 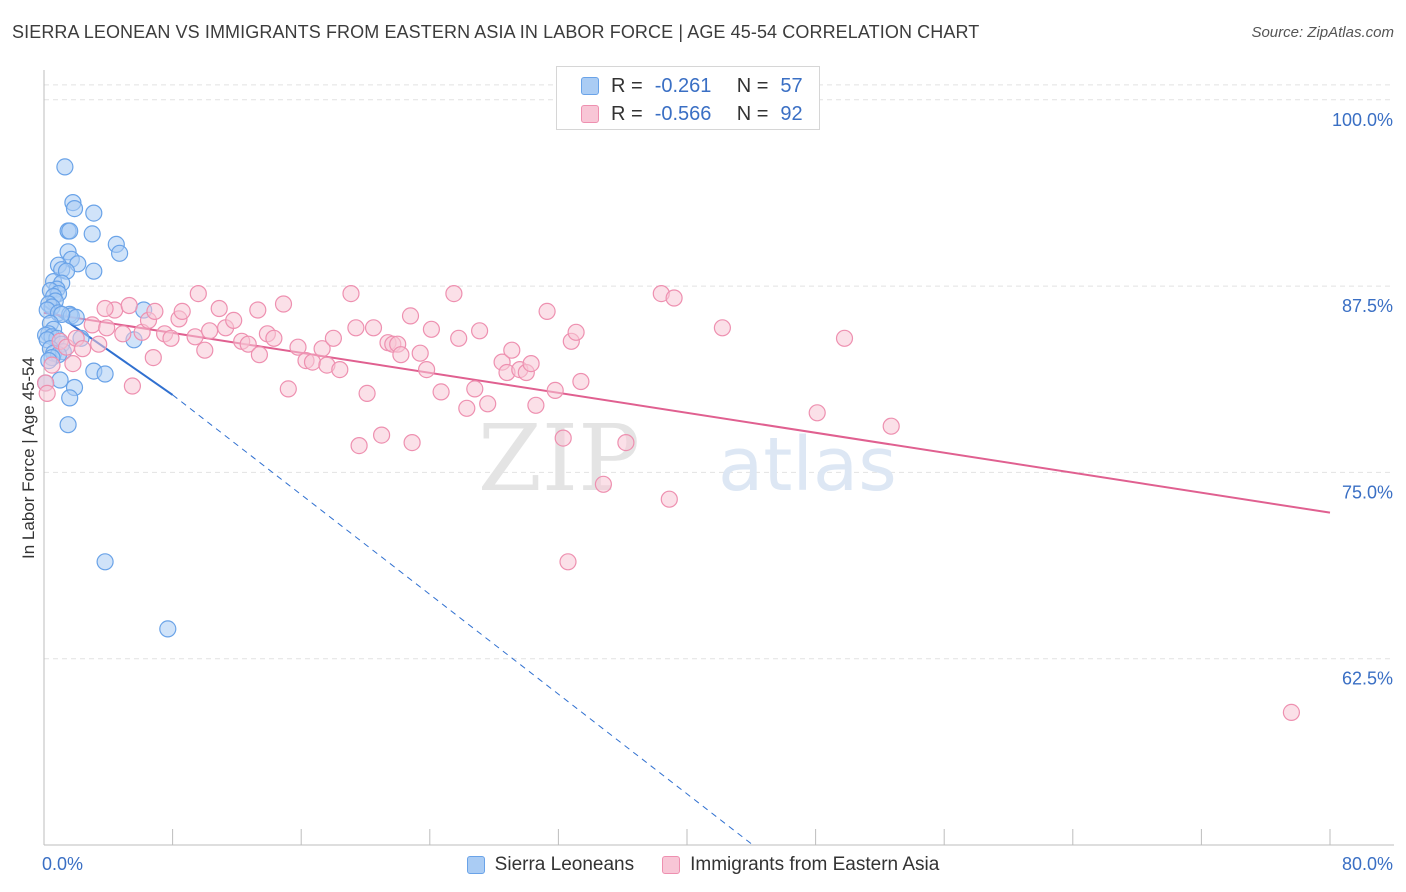 What do you see at coordinates (28, 458) in the screenshot?
I see `y-axis-label: In Labor Force | Age 45-54` at bounding box center [28, 458].